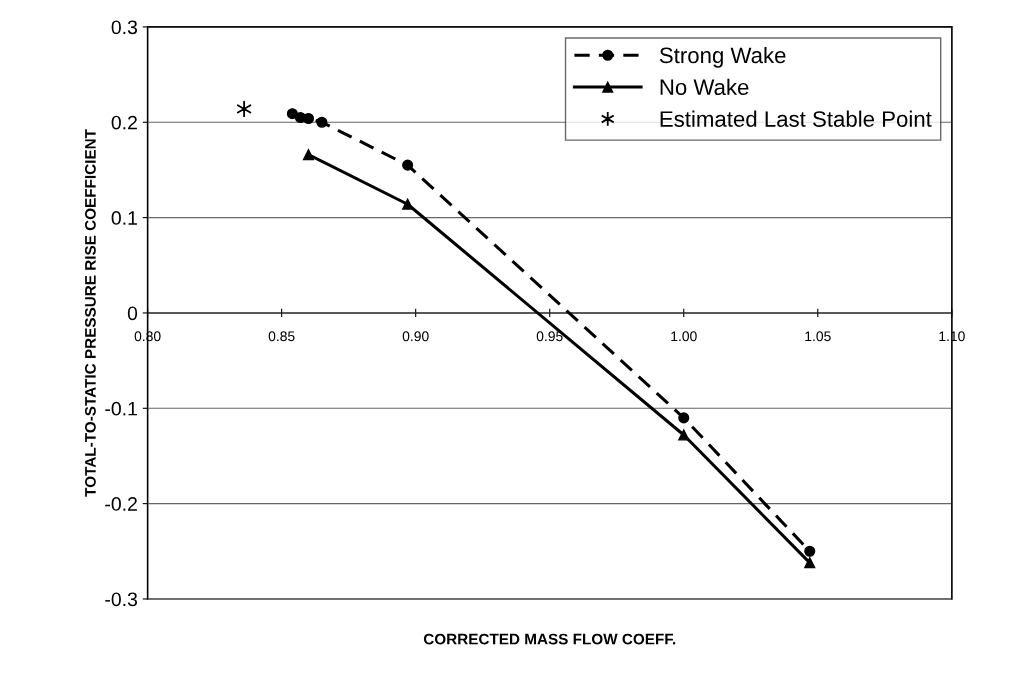 The image size is (1018, 673). What do you see at coordinates (124, 218) in the screenshot?
I see `y-tick-label: 0.1` at bounding box center [124, 218].